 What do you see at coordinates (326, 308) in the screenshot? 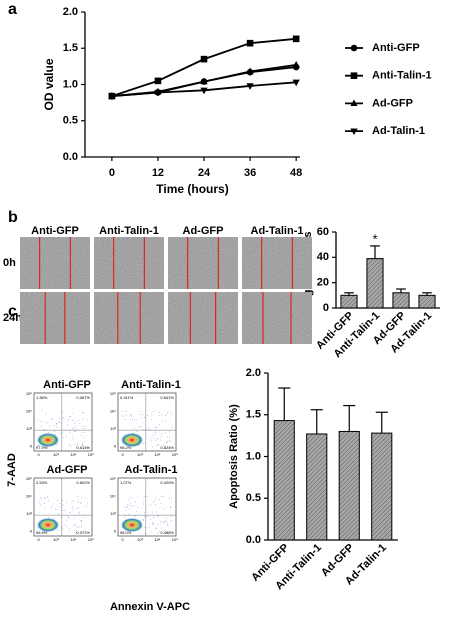
I see `y-tick-label: 0` at bounding box center [326, 308].